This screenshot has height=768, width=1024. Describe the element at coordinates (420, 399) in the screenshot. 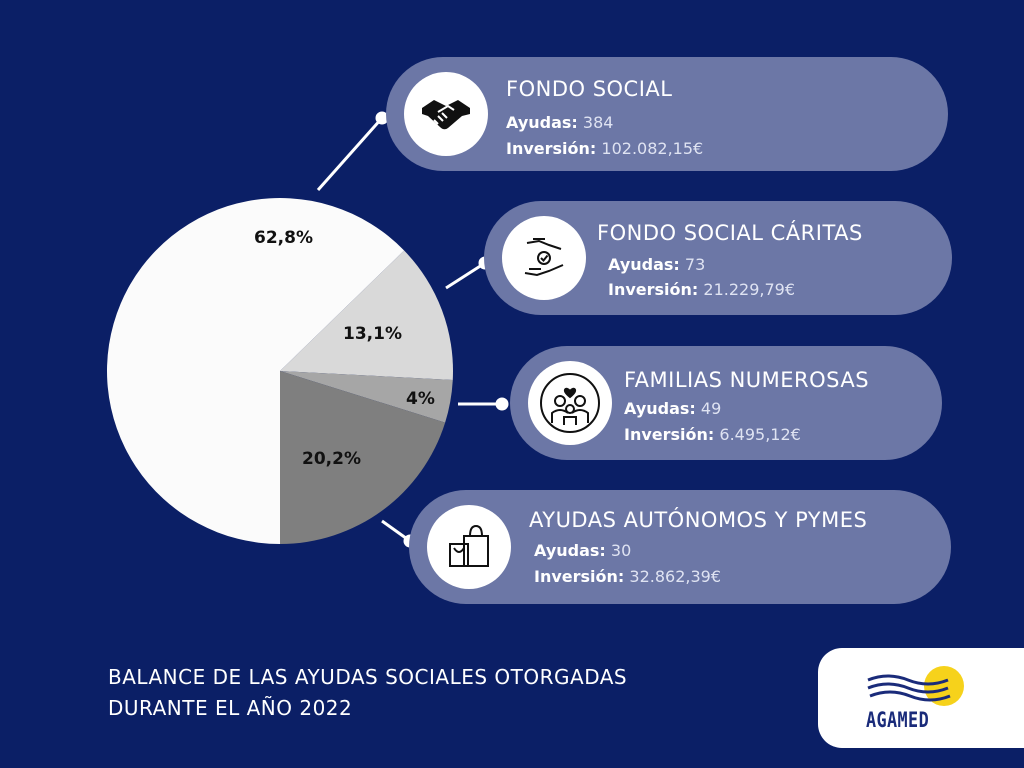

I see `slice-label-2: 4%` at that location.